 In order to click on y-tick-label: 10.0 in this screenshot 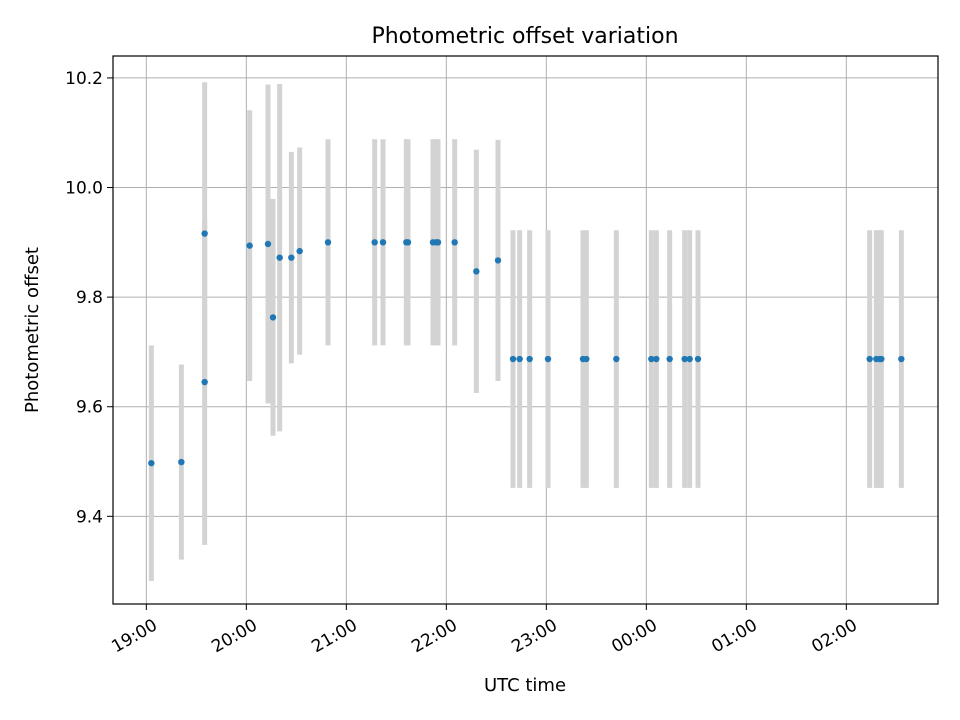, I will do `click(84, 189)`.